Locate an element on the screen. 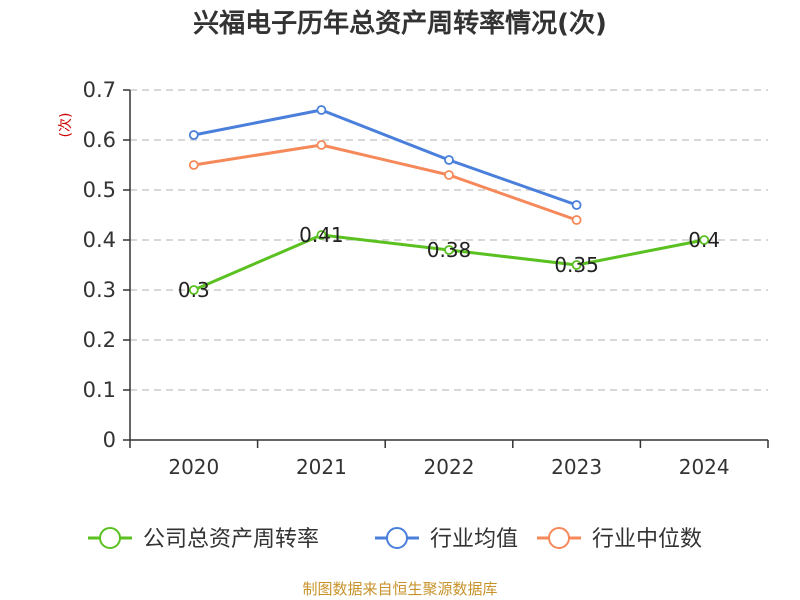 The width and height of the screenshot is (800, 600). y-tick-label: 0.1 is located at coordinates (99, 390).